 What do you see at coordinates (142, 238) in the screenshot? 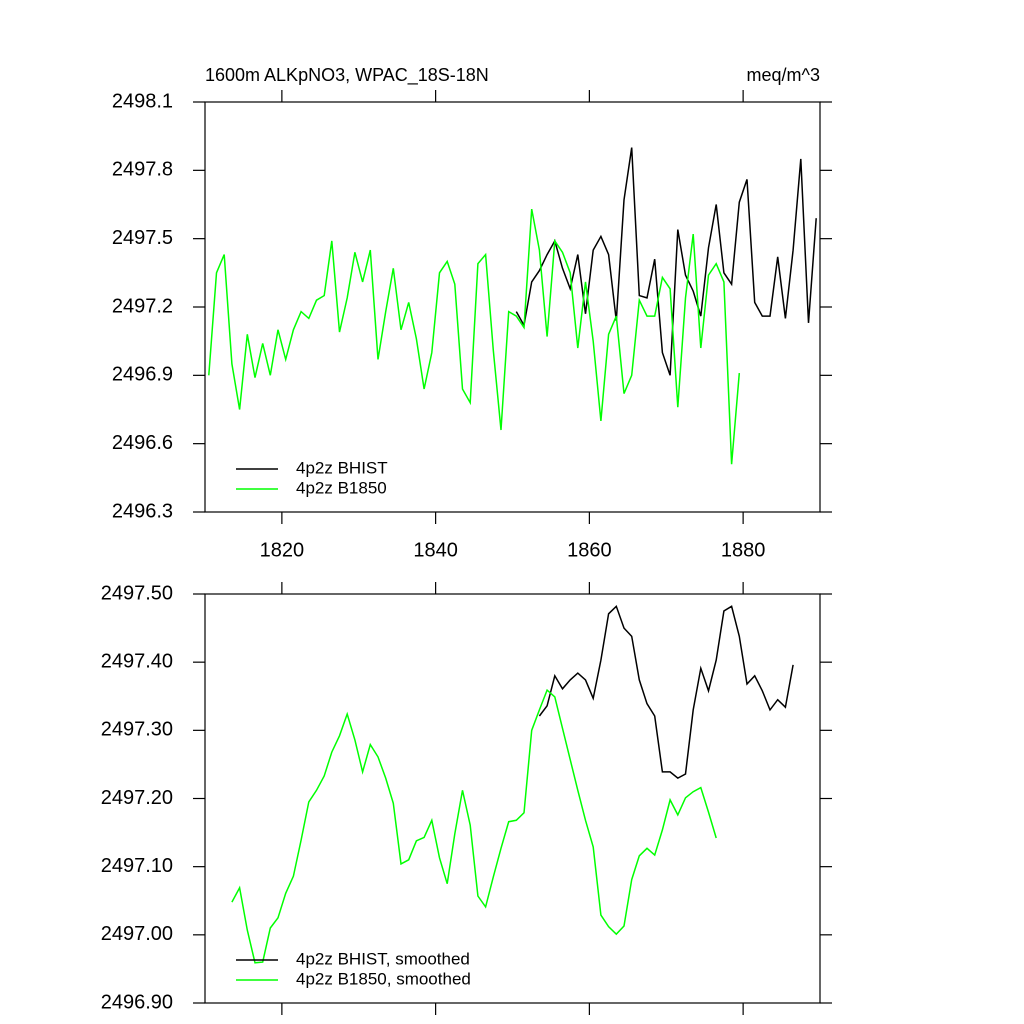
I see `y-tick-label: 2497.5` at bounding box center [142, 238].